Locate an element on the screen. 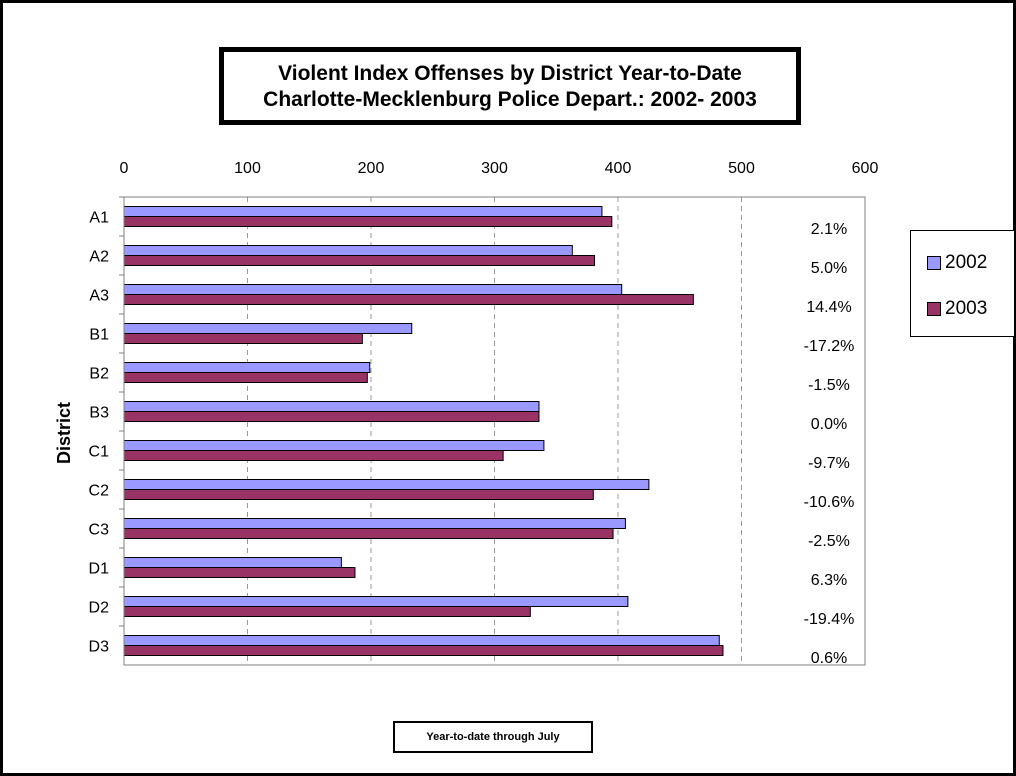 This screenshot has width=1016, height=776. x-tick-label: 0 is located at coordinates (124, 168).